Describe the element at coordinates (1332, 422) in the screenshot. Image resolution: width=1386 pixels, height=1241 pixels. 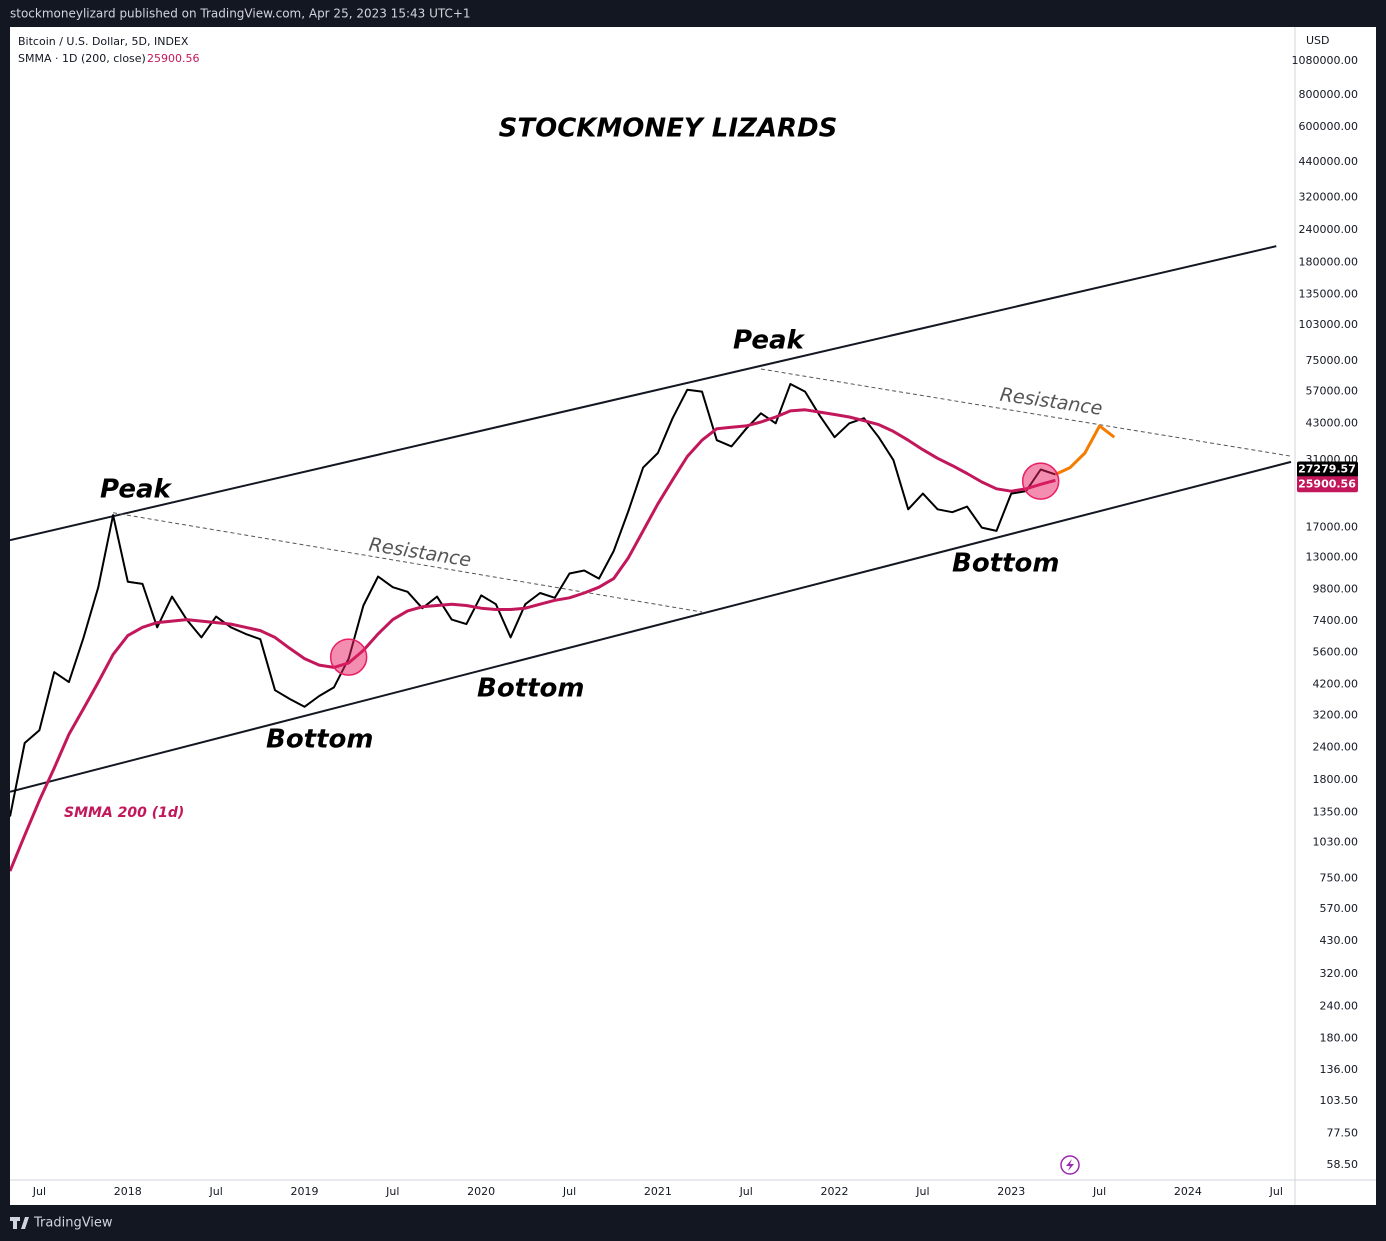
I see `y-tick-label: 43000.00` at that location.